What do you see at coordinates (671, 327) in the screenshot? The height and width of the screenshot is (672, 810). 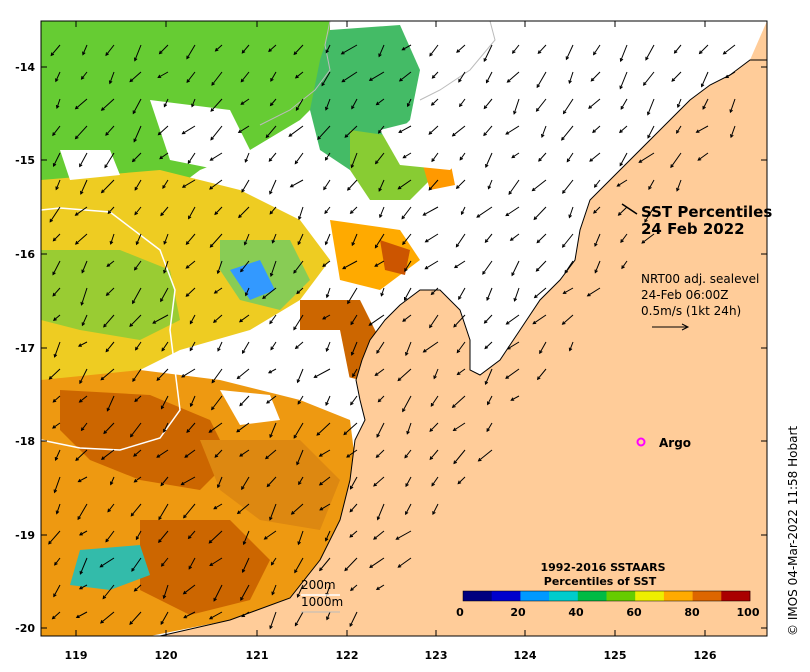 I see `scale-arrow-icon` at bounding box center [671, 327].